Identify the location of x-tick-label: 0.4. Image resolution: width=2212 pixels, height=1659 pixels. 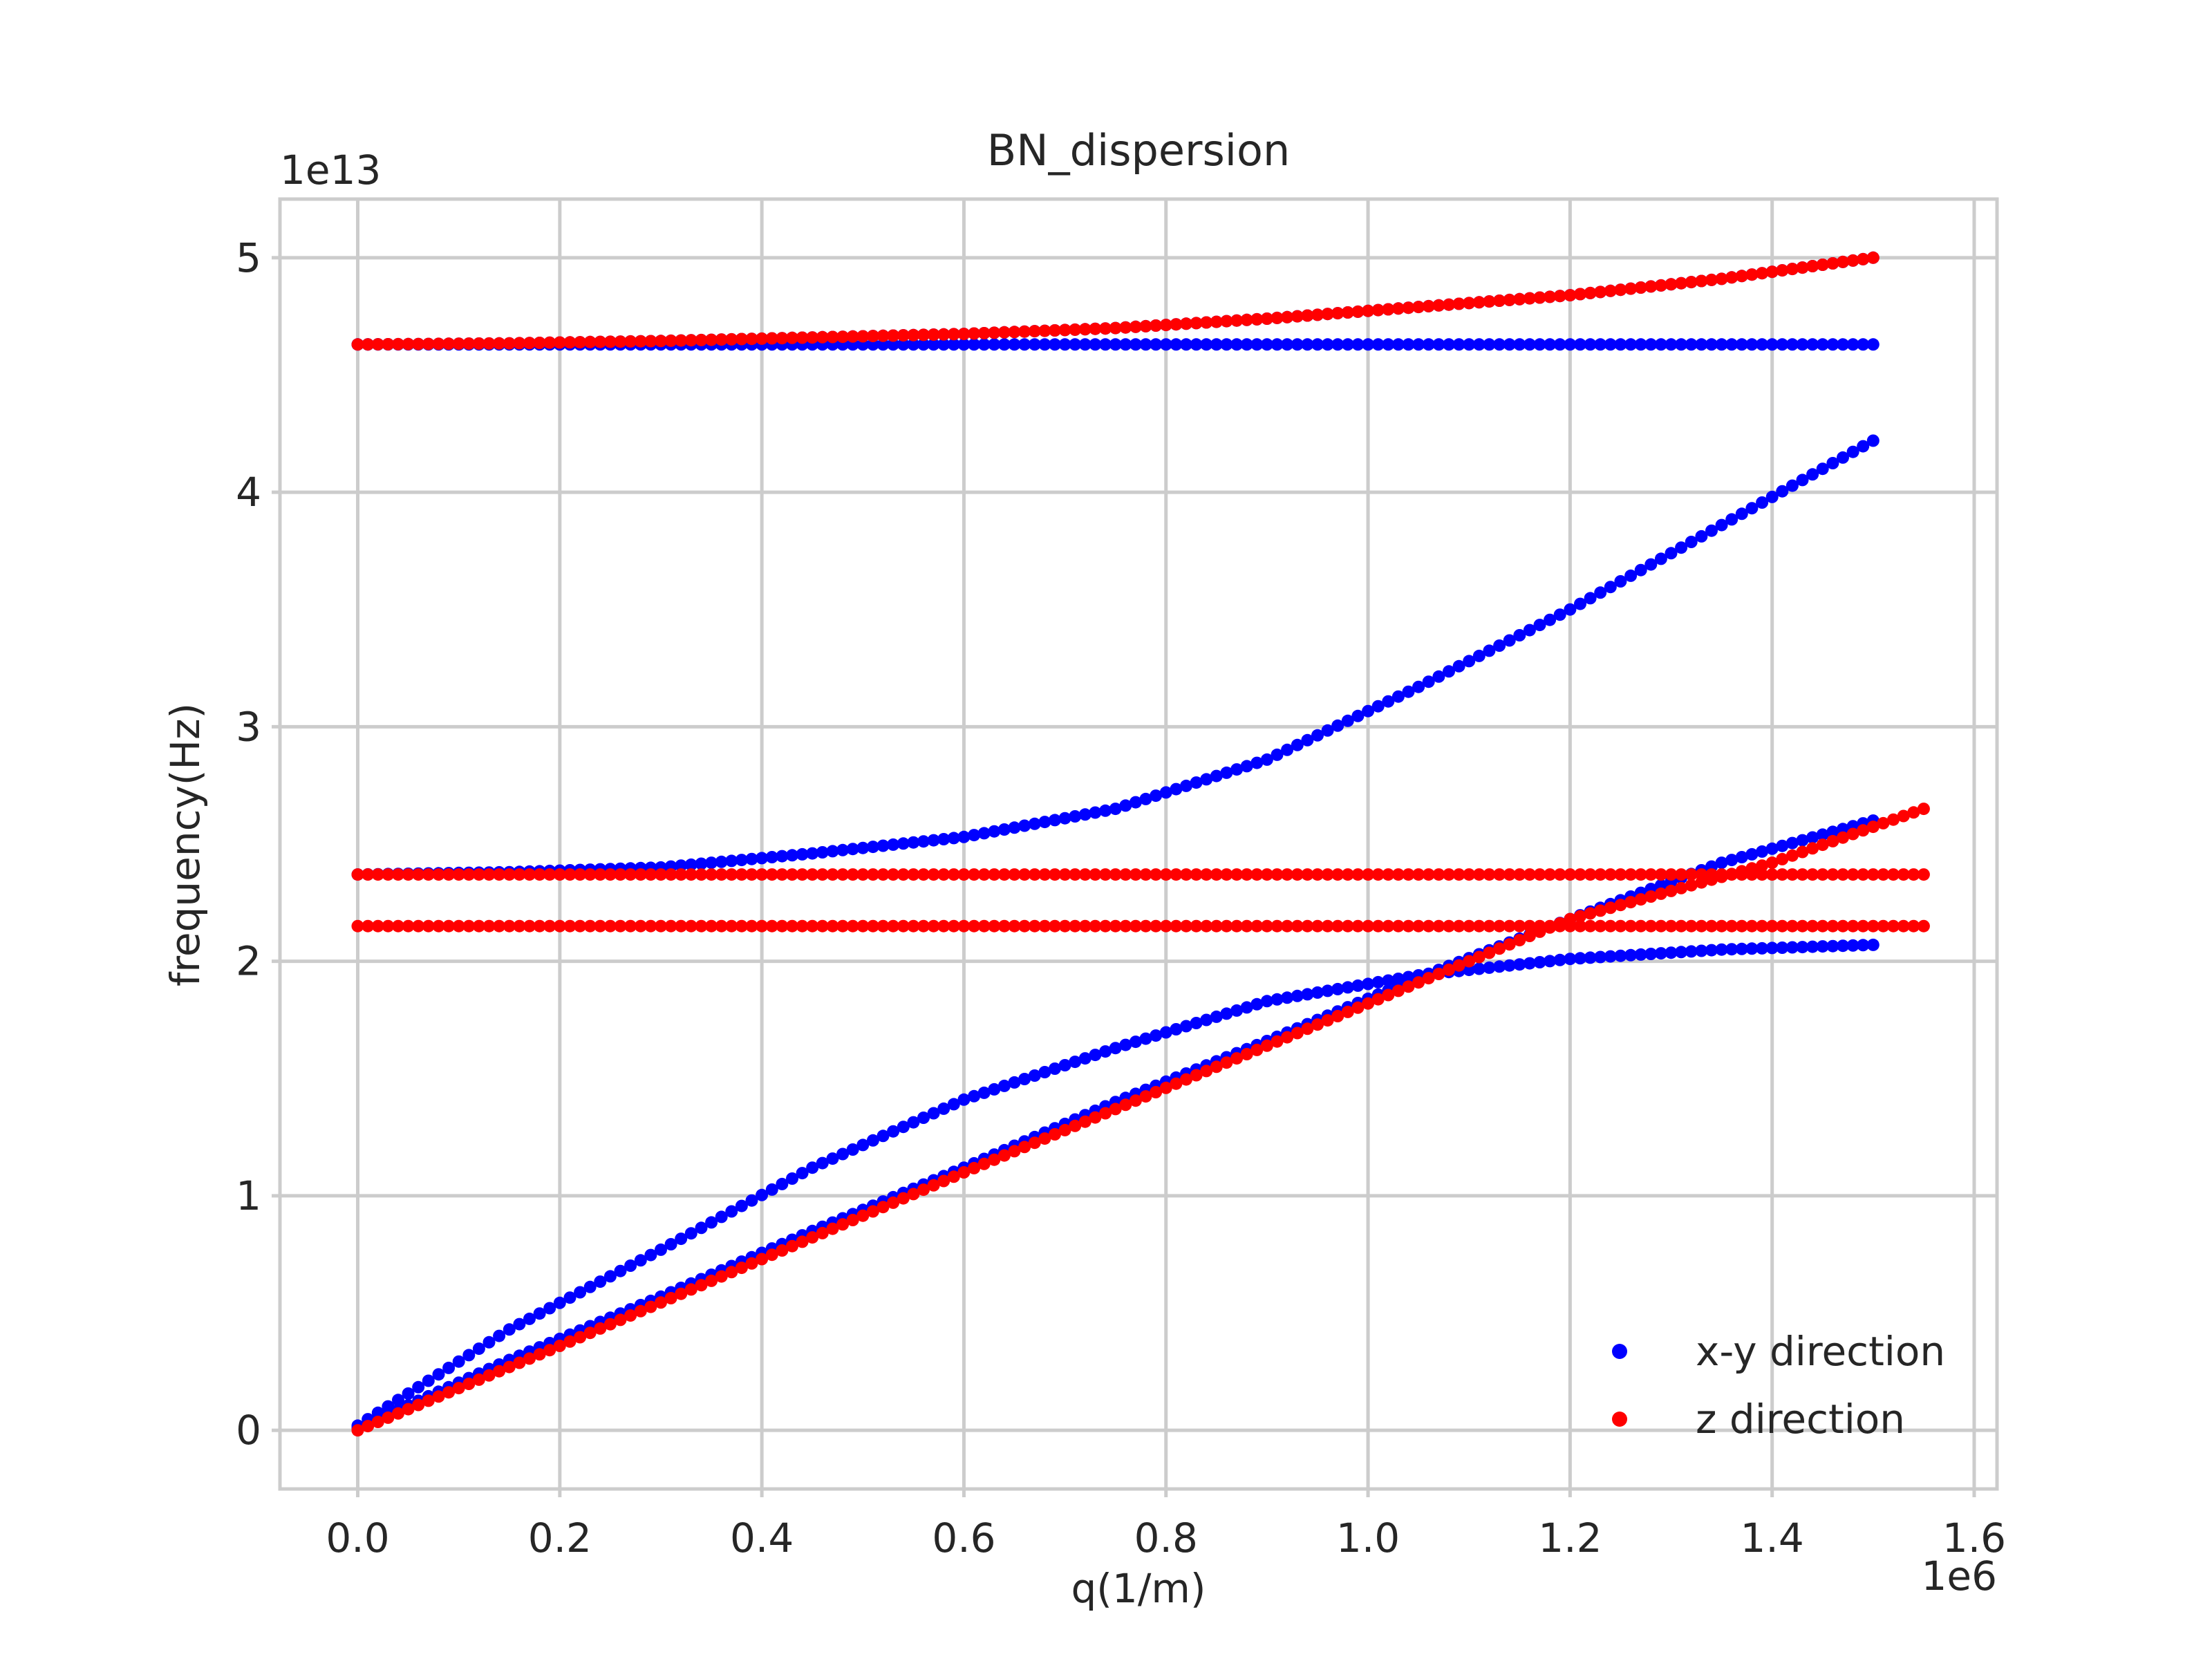
(762, 1539).